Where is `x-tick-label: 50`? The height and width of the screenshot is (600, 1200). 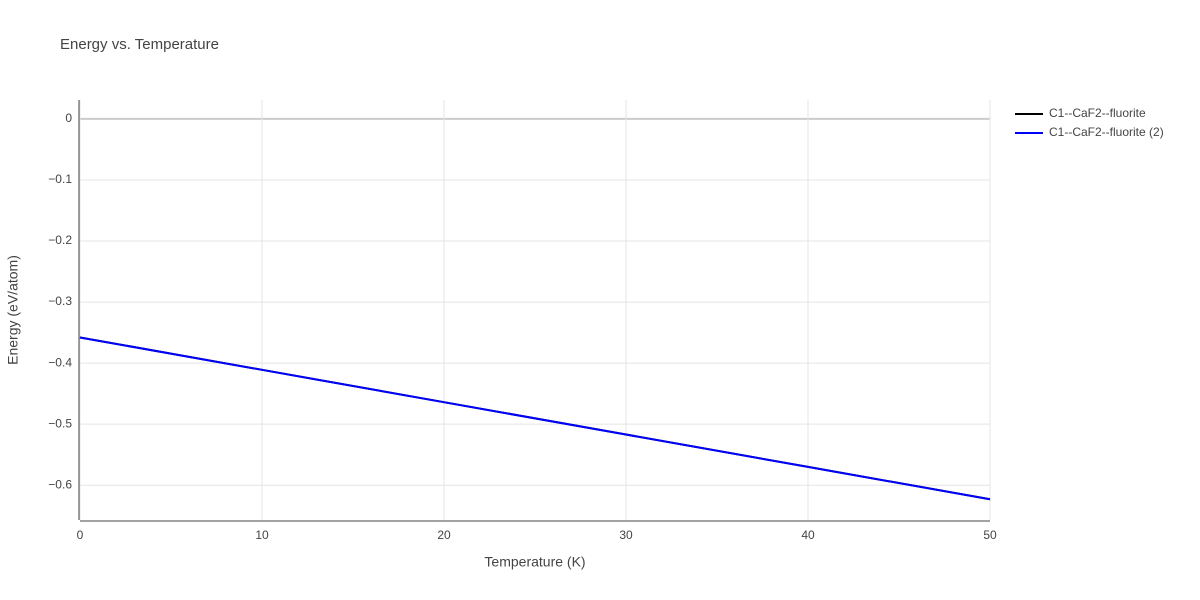
x-tick-label: 50 is located at coordinates (990, 535).